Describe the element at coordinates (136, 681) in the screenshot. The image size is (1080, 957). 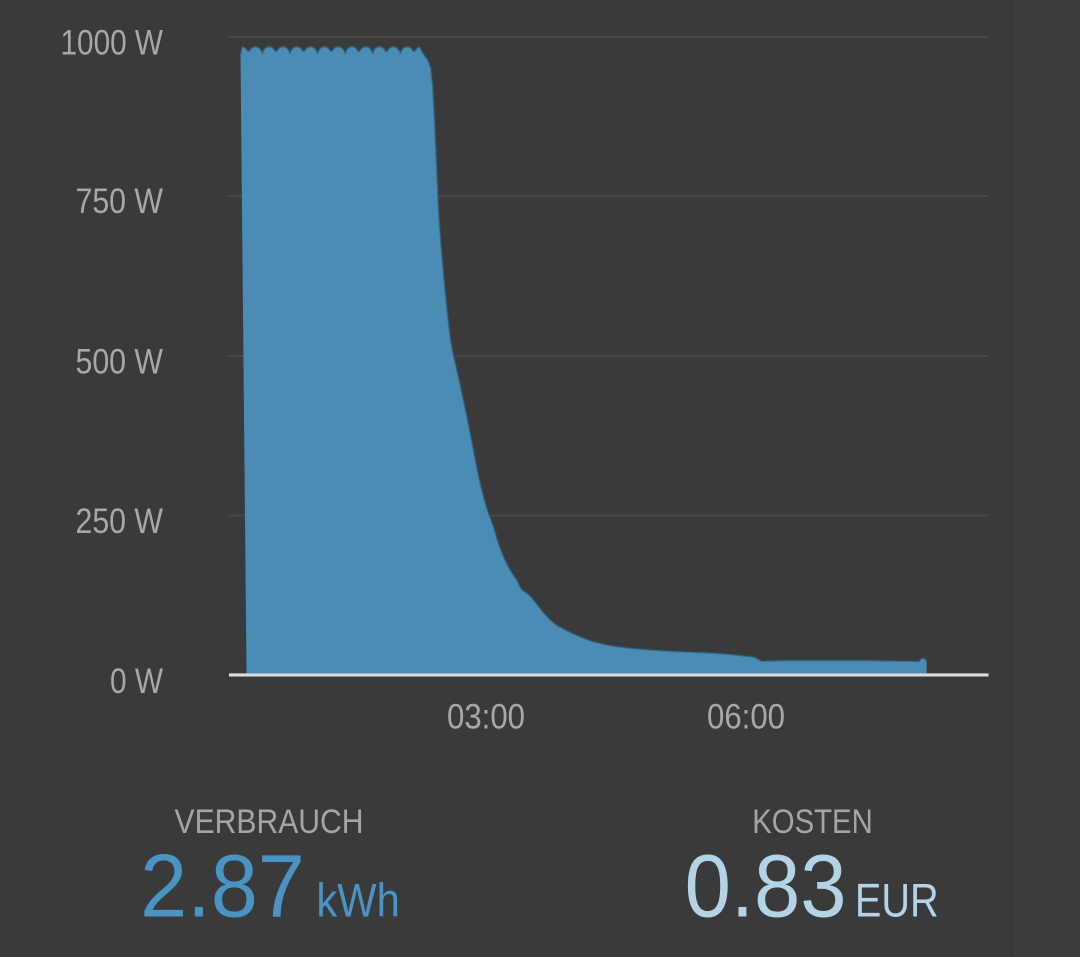
I see `svg-text: 0 W` at that location.